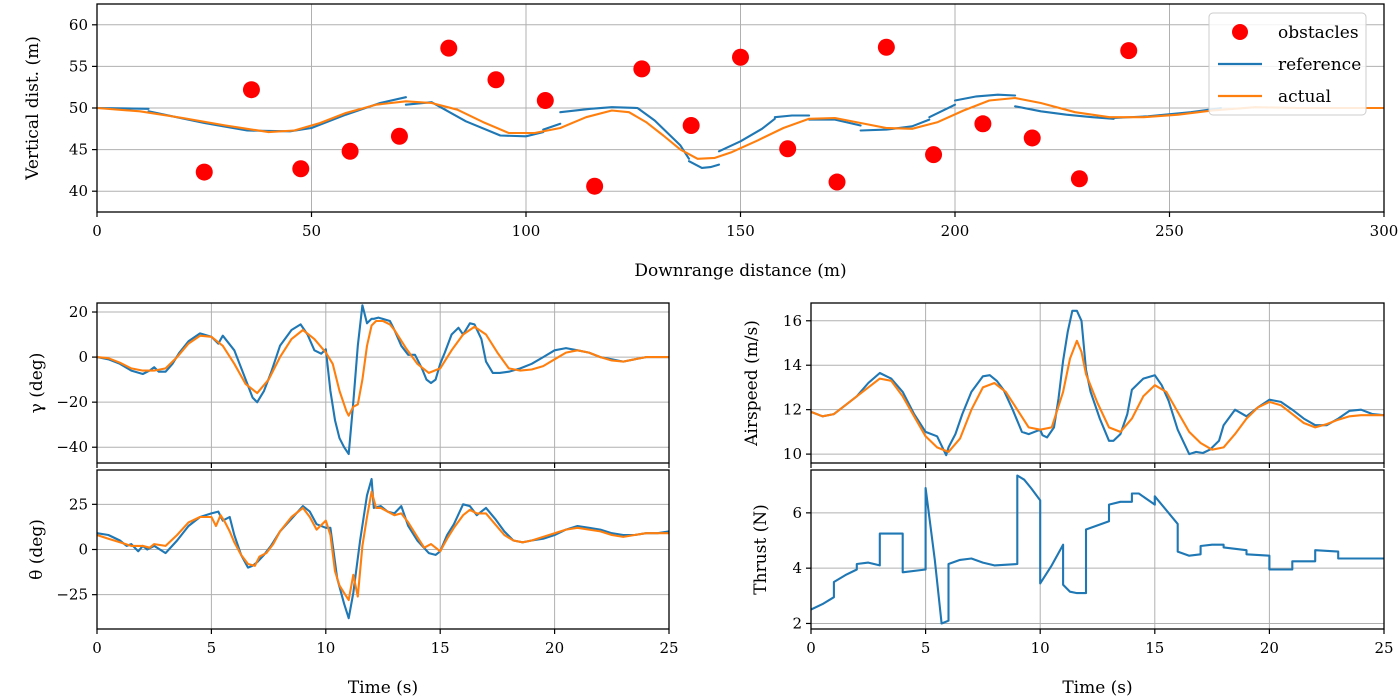 The height and width of the screenshot is (700, 1400). Describe the element at coordinates (1269, 648) in the screenshot. I see `thrust-xtick-label-4: 20` at that location.